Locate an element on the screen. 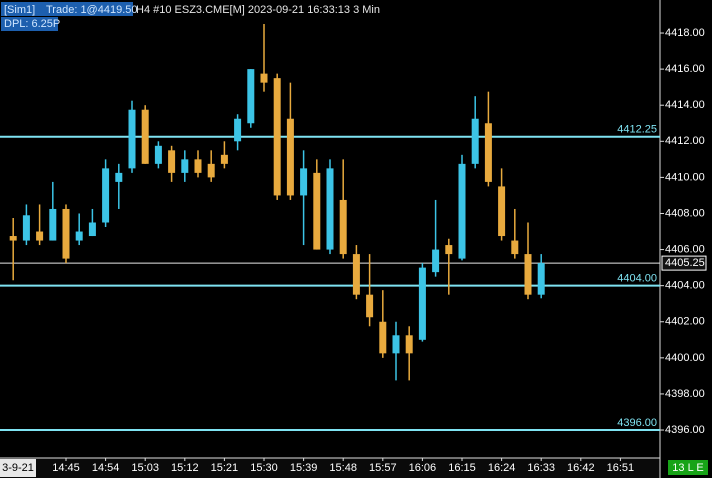 The width and height of the screenshot is (712, 478). y-tick-label: 4406.00 is located at coordinates (685, 249).